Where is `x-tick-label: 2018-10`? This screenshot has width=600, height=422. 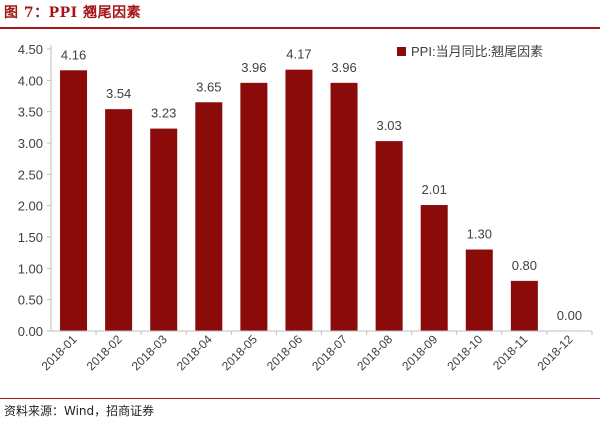
x-tick-label: 2018-10 is located at coordinates (464, 352).